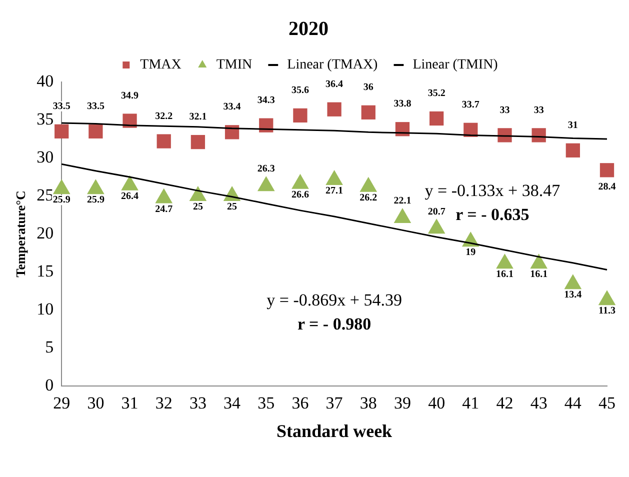  I want to click on x-tick-label: 29, so click(61, 403).